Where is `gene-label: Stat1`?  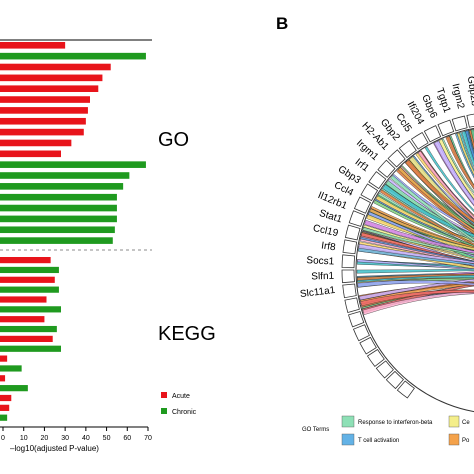 gene-label: Stat1 is located at coordinates (331, 217).